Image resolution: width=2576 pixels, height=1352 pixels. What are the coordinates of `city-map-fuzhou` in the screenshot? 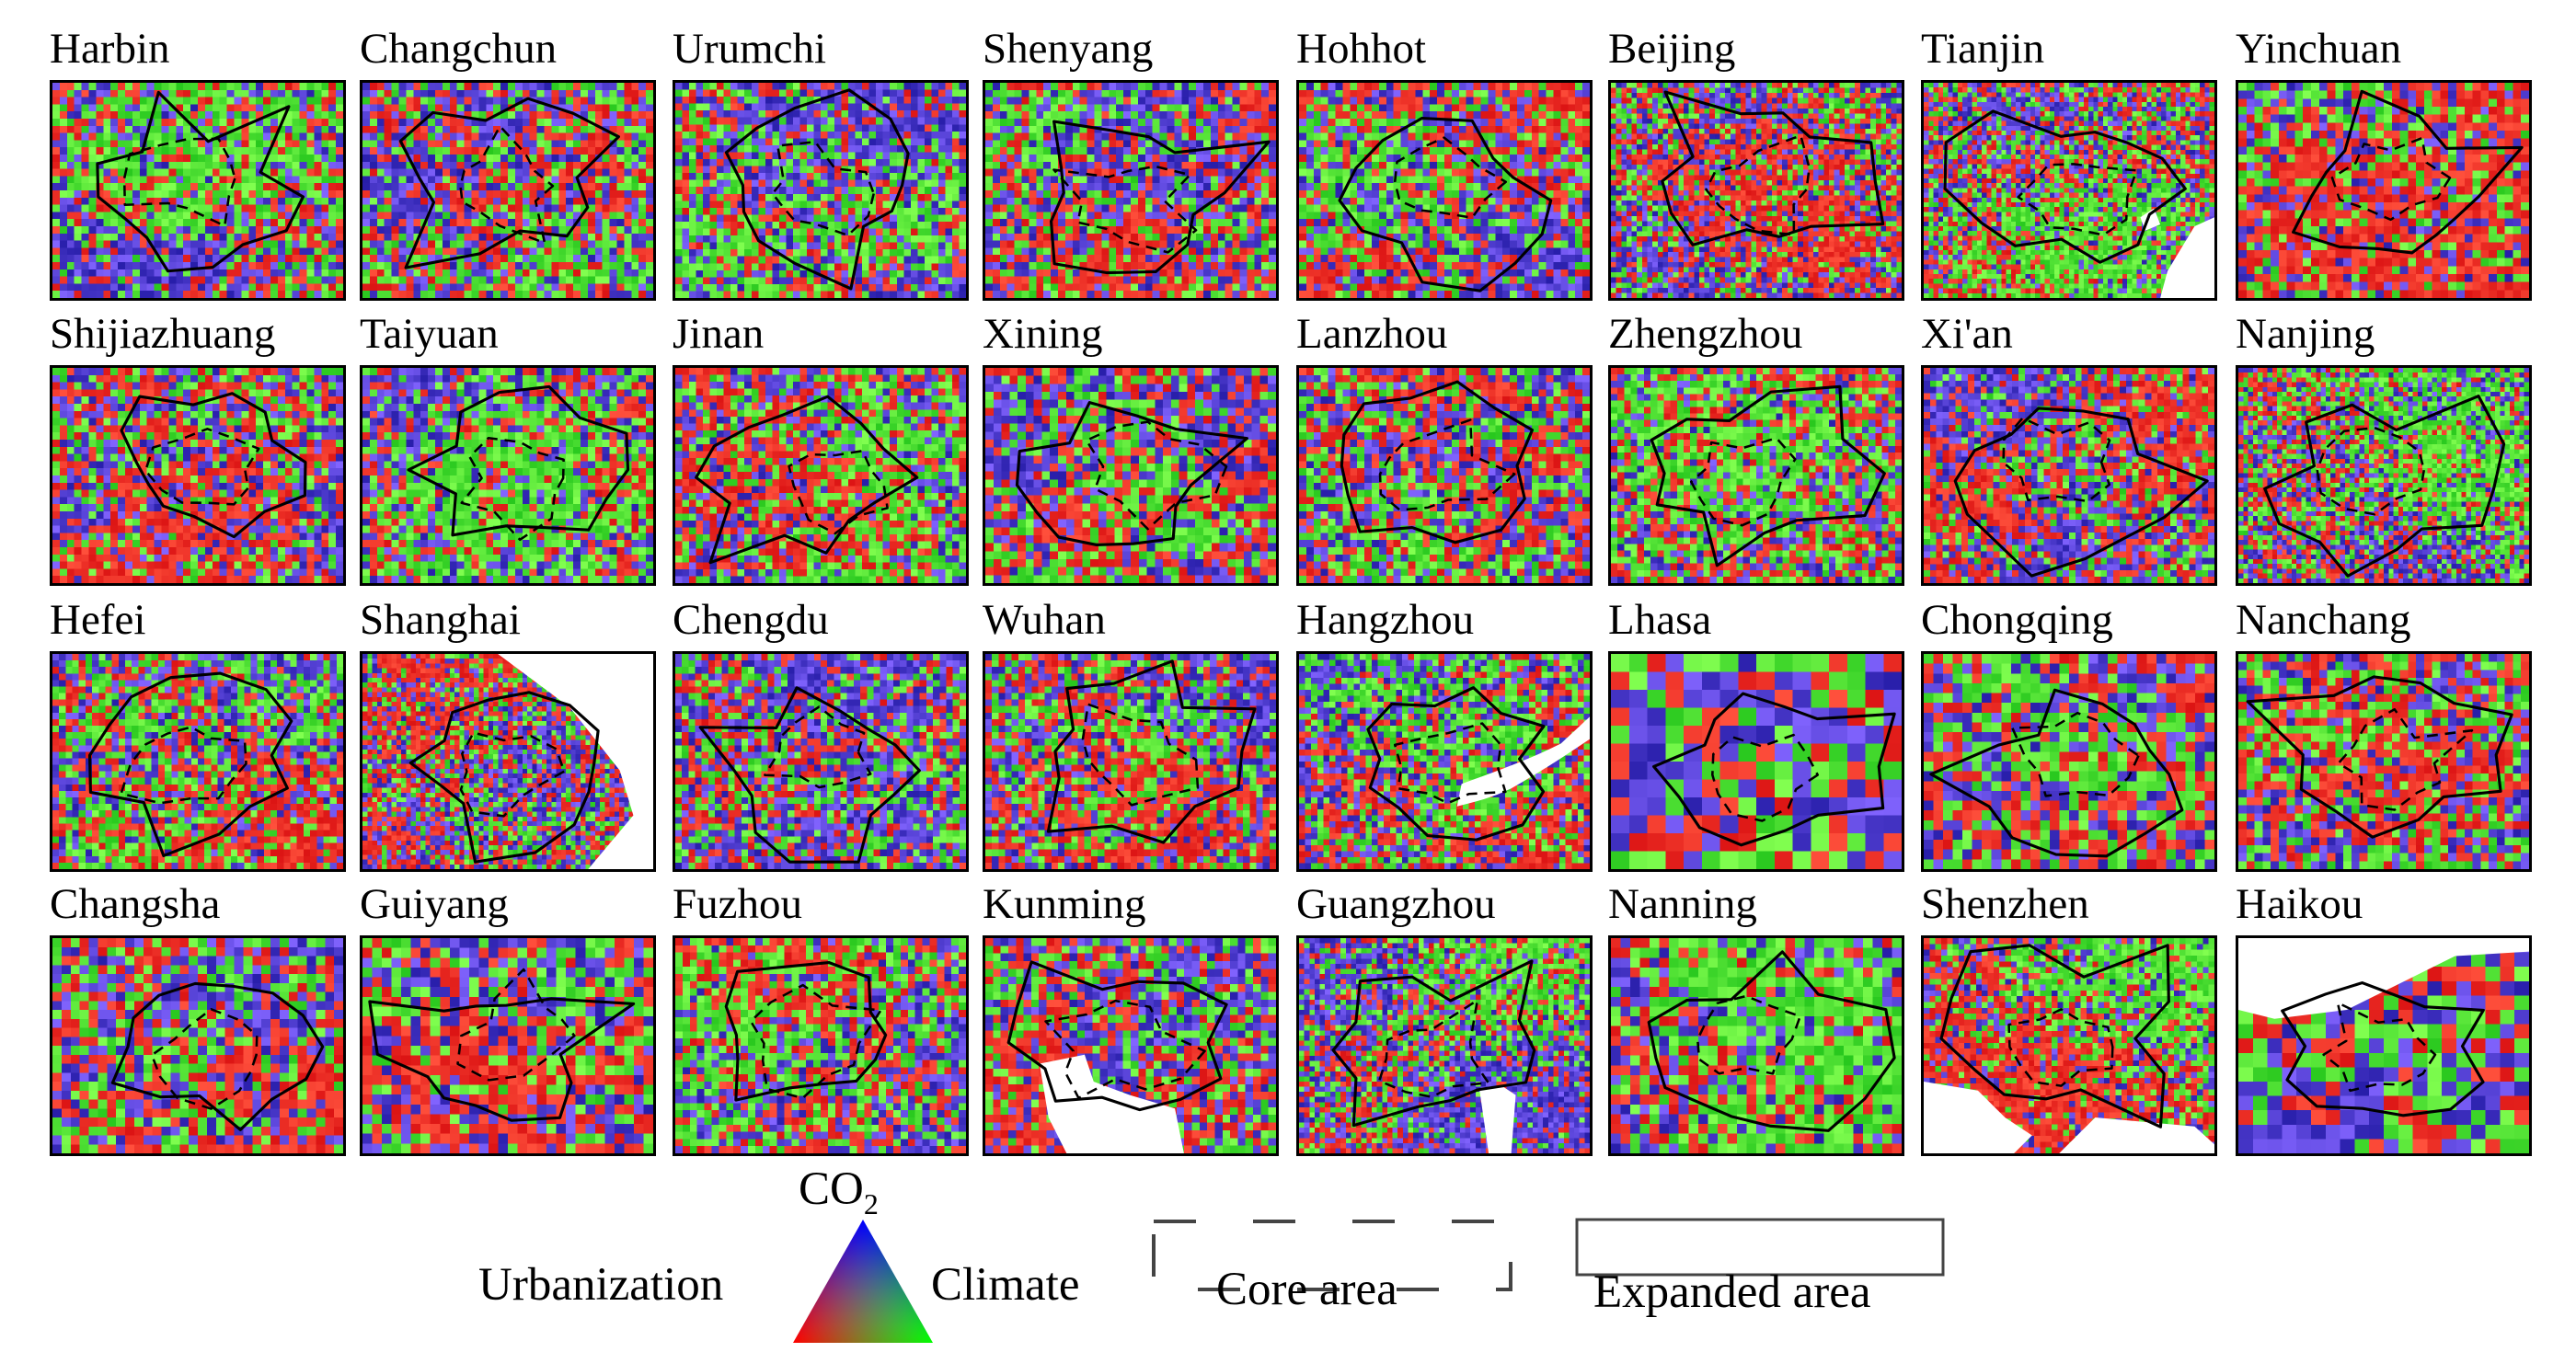 It's located at (821, 1045).